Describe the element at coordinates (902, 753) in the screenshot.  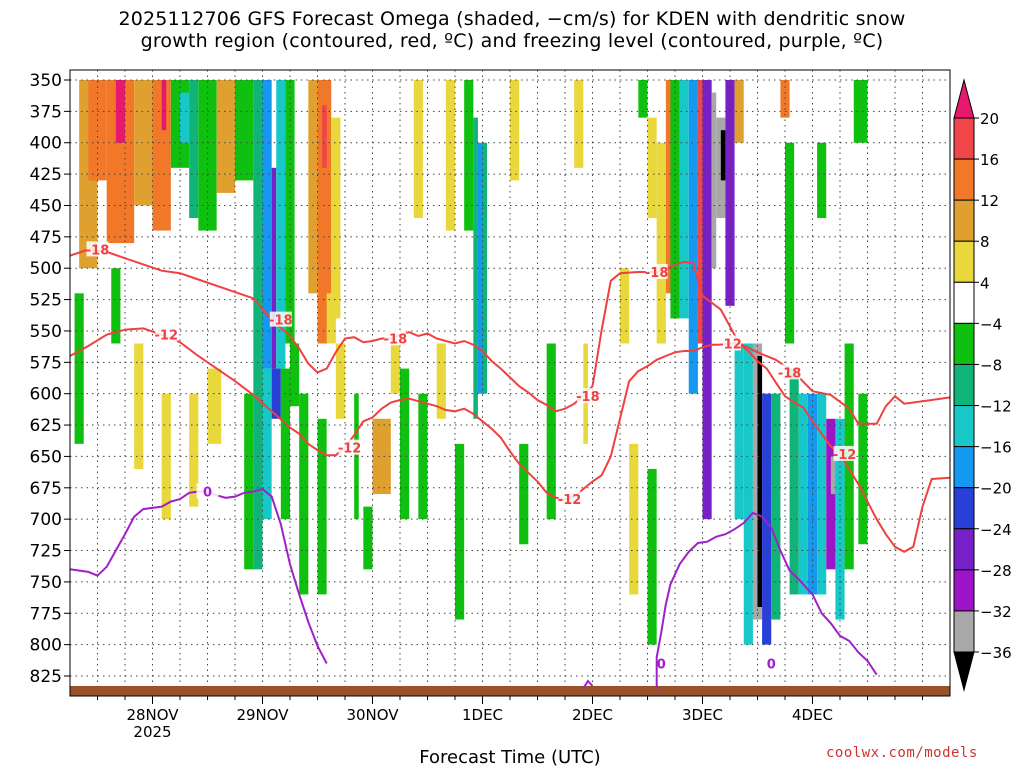
I see `credit-link: coolwx.com/models` at that location.